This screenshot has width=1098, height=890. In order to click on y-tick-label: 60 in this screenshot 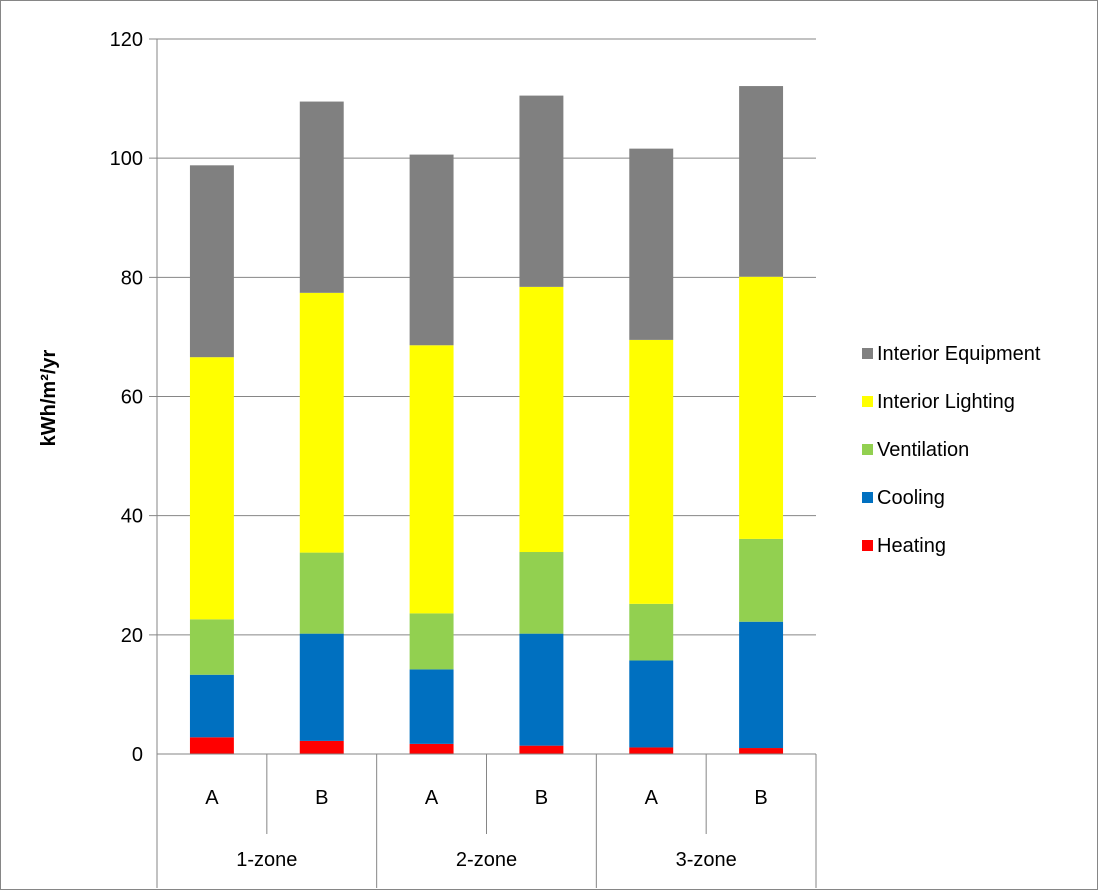, I will do `click(132, 398)`.